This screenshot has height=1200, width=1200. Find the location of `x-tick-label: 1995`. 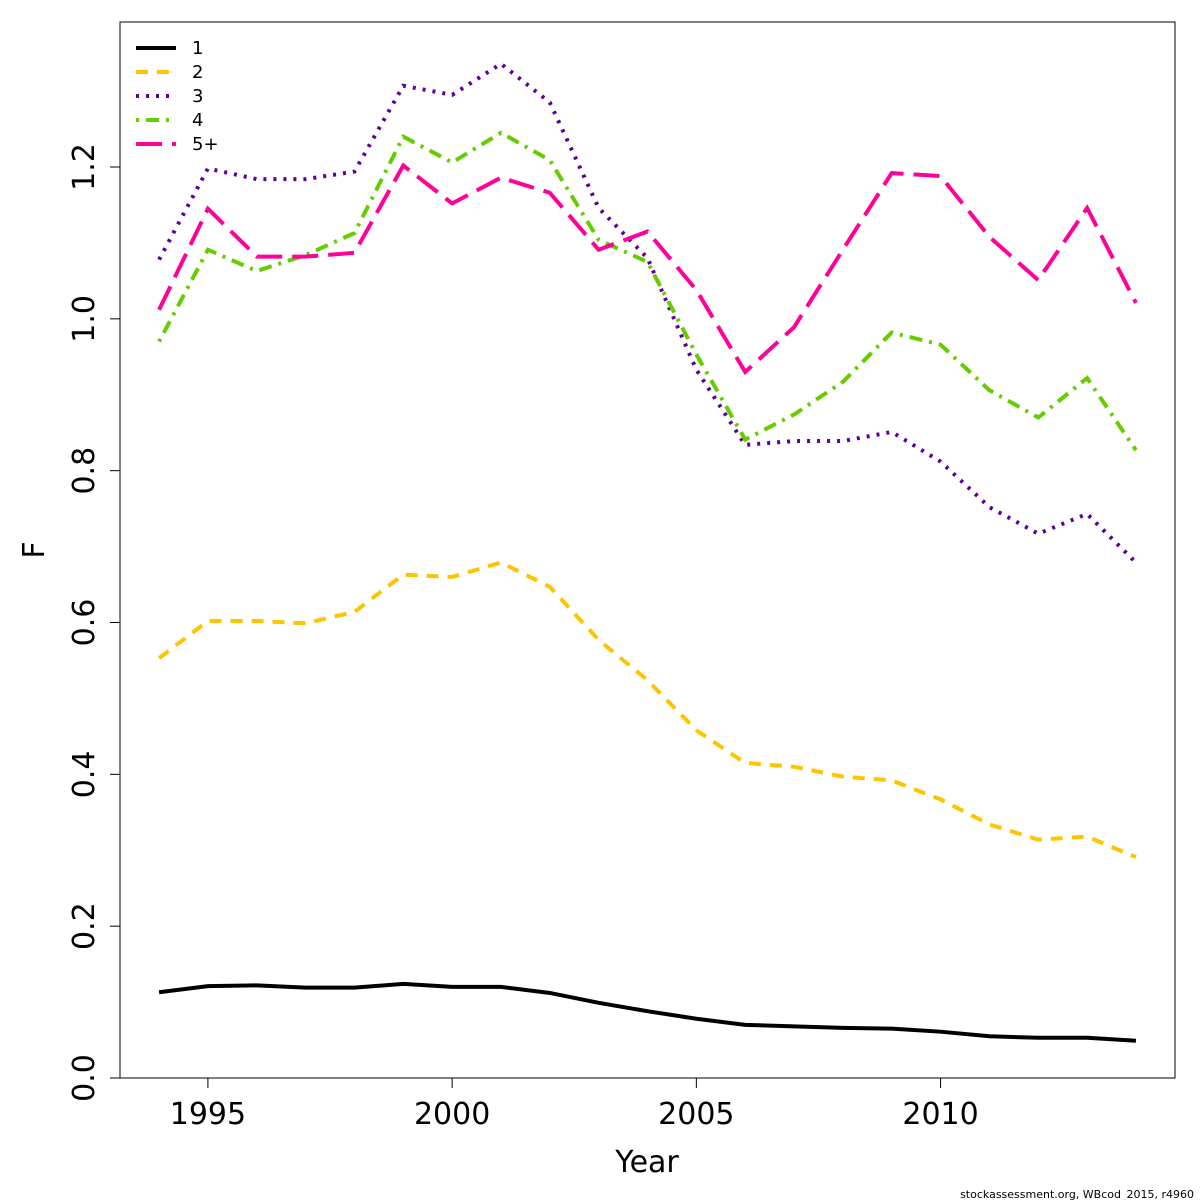

x-tick-label: 1995 is located at coordinates (208, 1114).